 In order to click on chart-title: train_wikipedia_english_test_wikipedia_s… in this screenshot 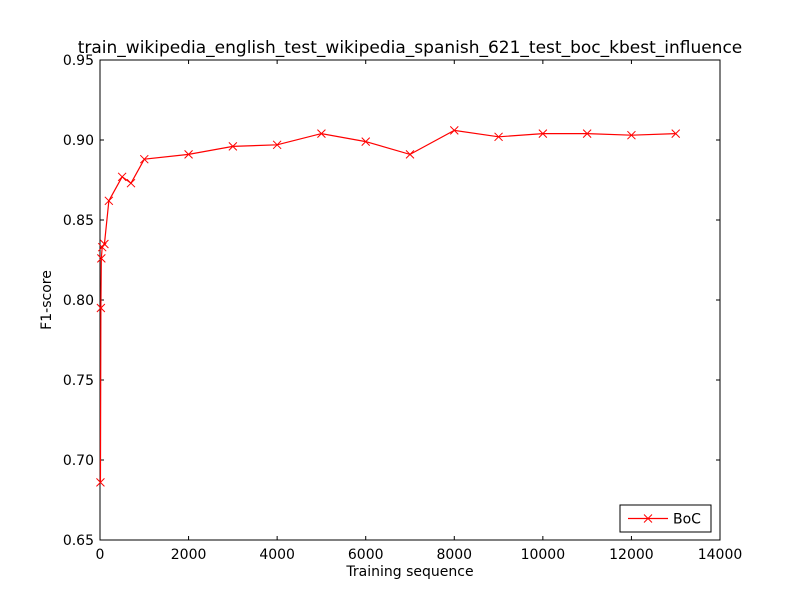, I will do `click(410, 48)`.